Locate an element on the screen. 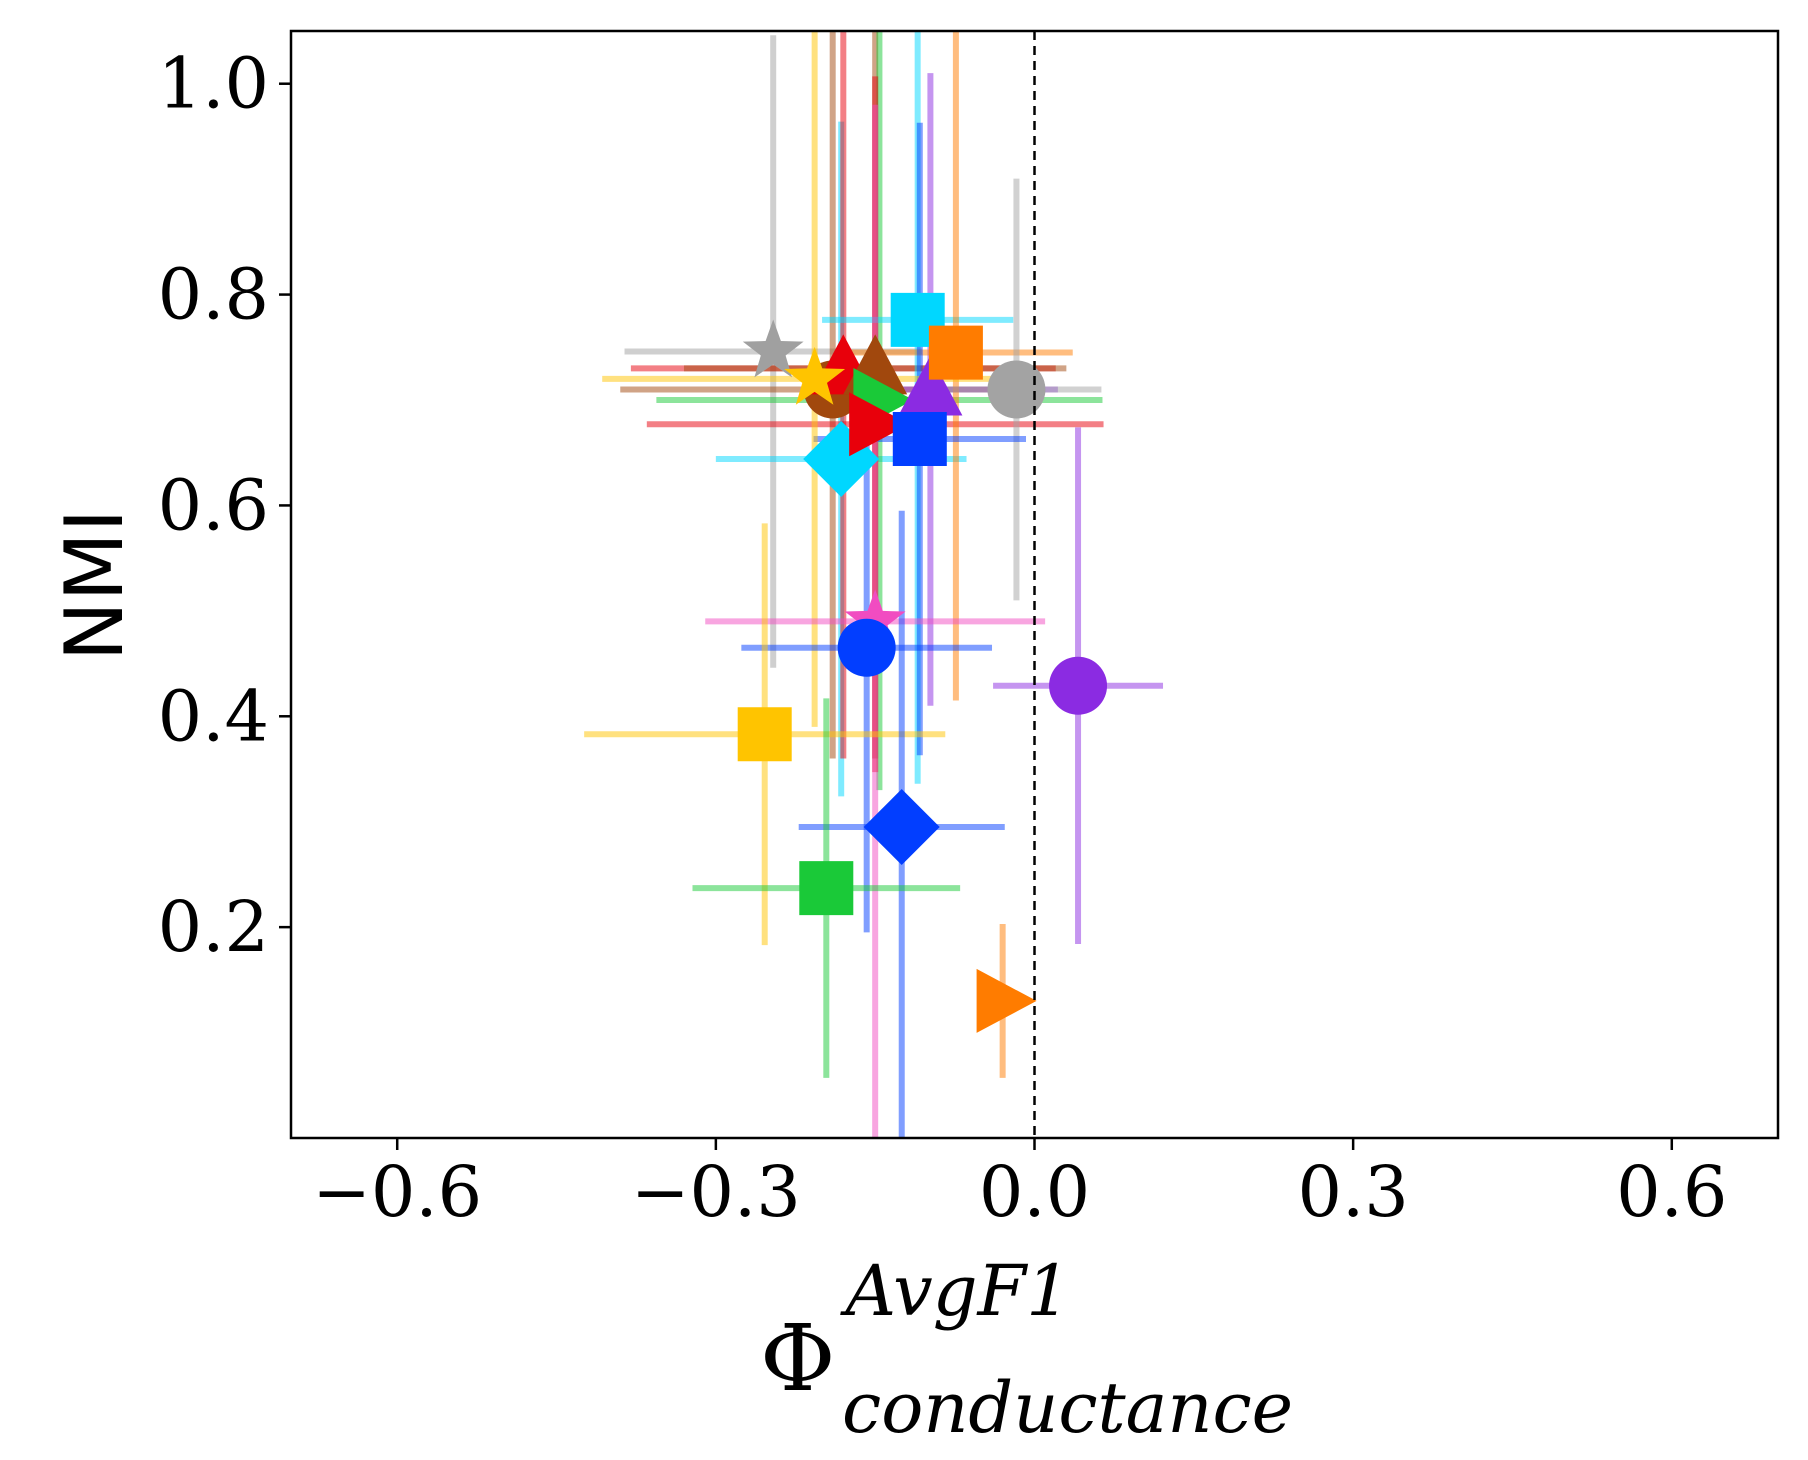  y-tick-label: 1.0 is located at coordinates (213, 84).